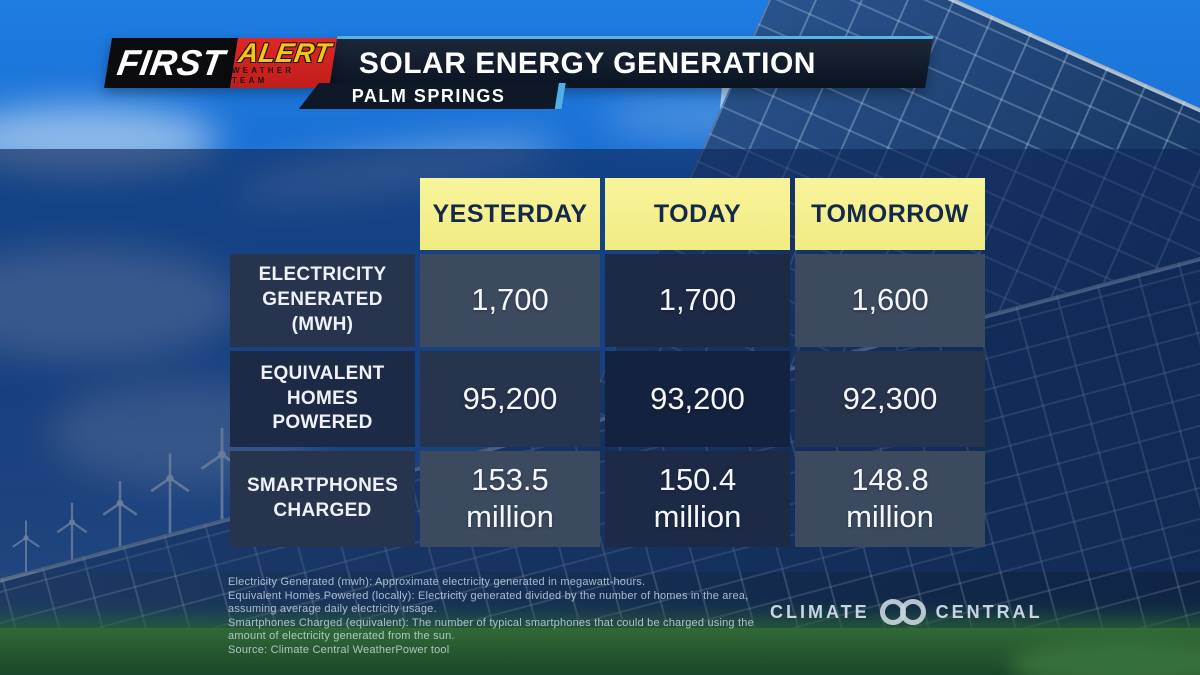 The width and height of the screenshot is (1200, 675). What do you see at coordinates (697, 300) in the screenshot?
I see `cell-electricity-today: 1,700` at bounding box center [697, 300].